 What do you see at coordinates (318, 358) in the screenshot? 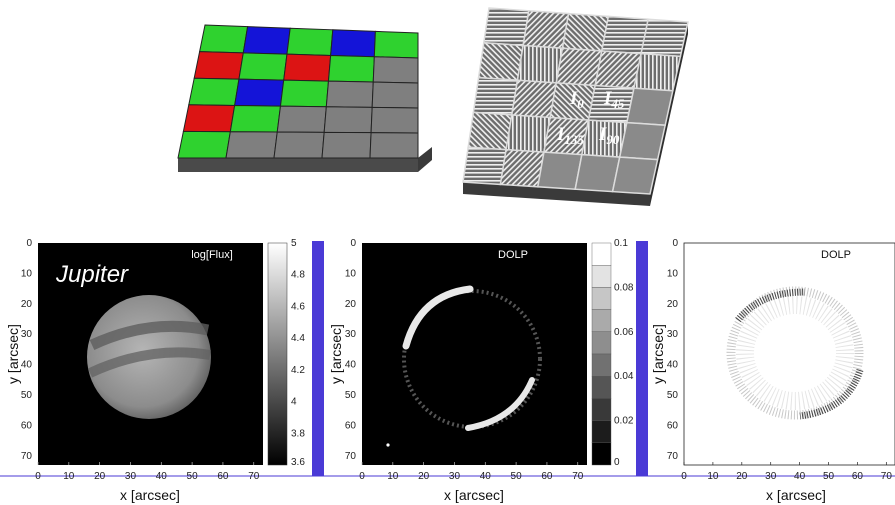
I see `panel-separator-left` at bounding box center [318, 358].